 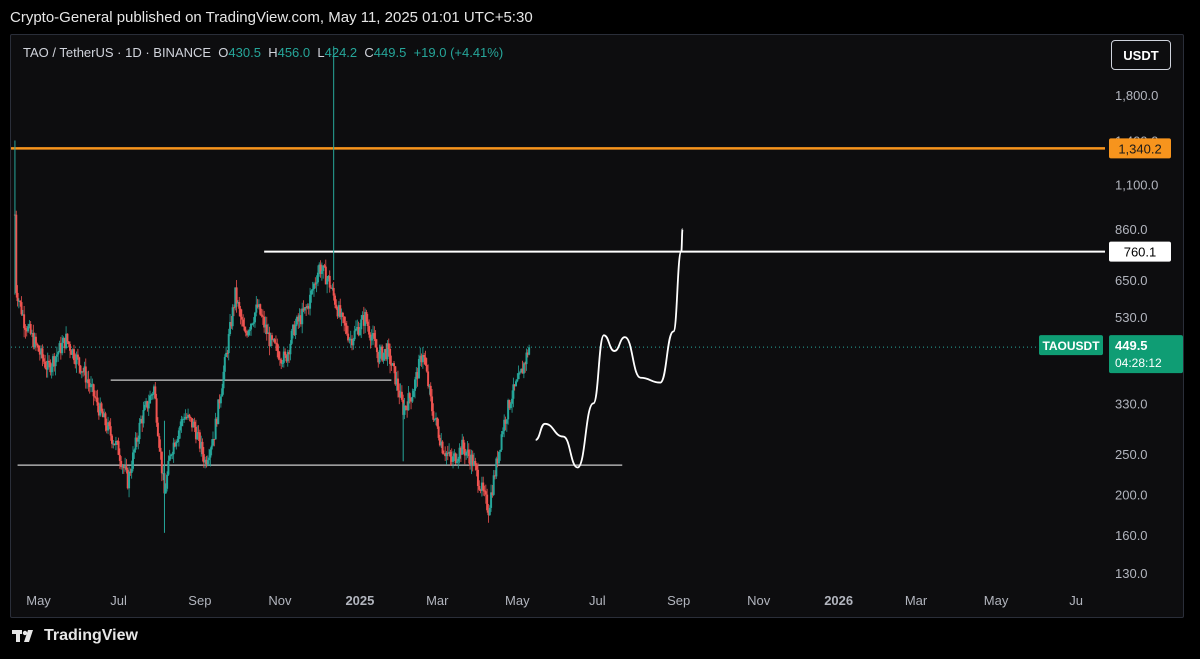 What do you see at coordinates (609, 348) in the screenshot?
I see `projection-path` at bounding box center [609, 348].